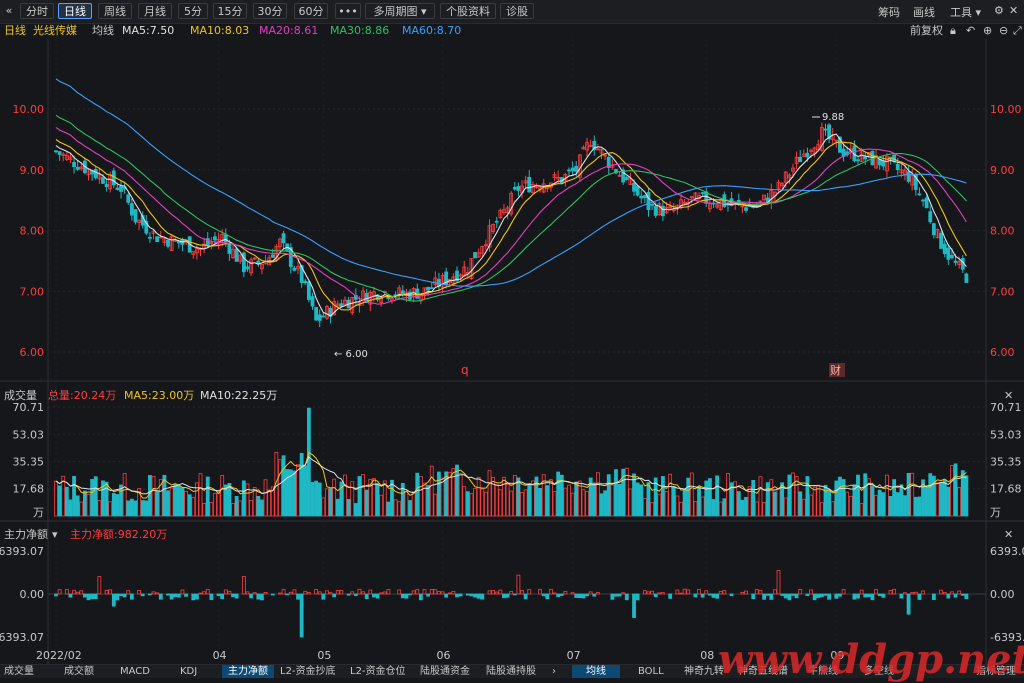  What do you see at coordinates (19, 671) in the screenshot?
I see `tab-volume: 成交量` at bounding box center [19, 671].